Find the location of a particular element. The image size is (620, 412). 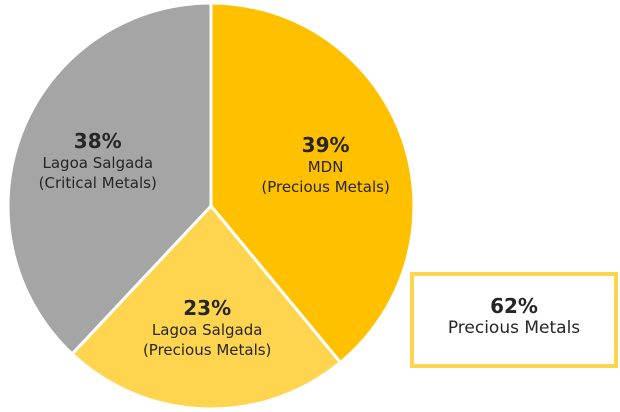

value-label: 38% is located at coordinates (97, 141).